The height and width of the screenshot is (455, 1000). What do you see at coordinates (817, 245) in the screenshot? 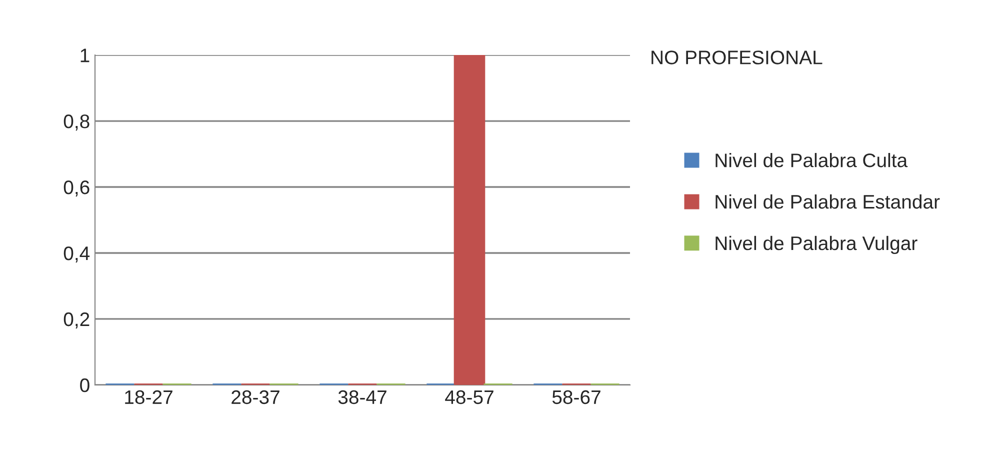
I see `legend-label: Nivel de Palabra Vulgar` at bounding box center [817, 245].